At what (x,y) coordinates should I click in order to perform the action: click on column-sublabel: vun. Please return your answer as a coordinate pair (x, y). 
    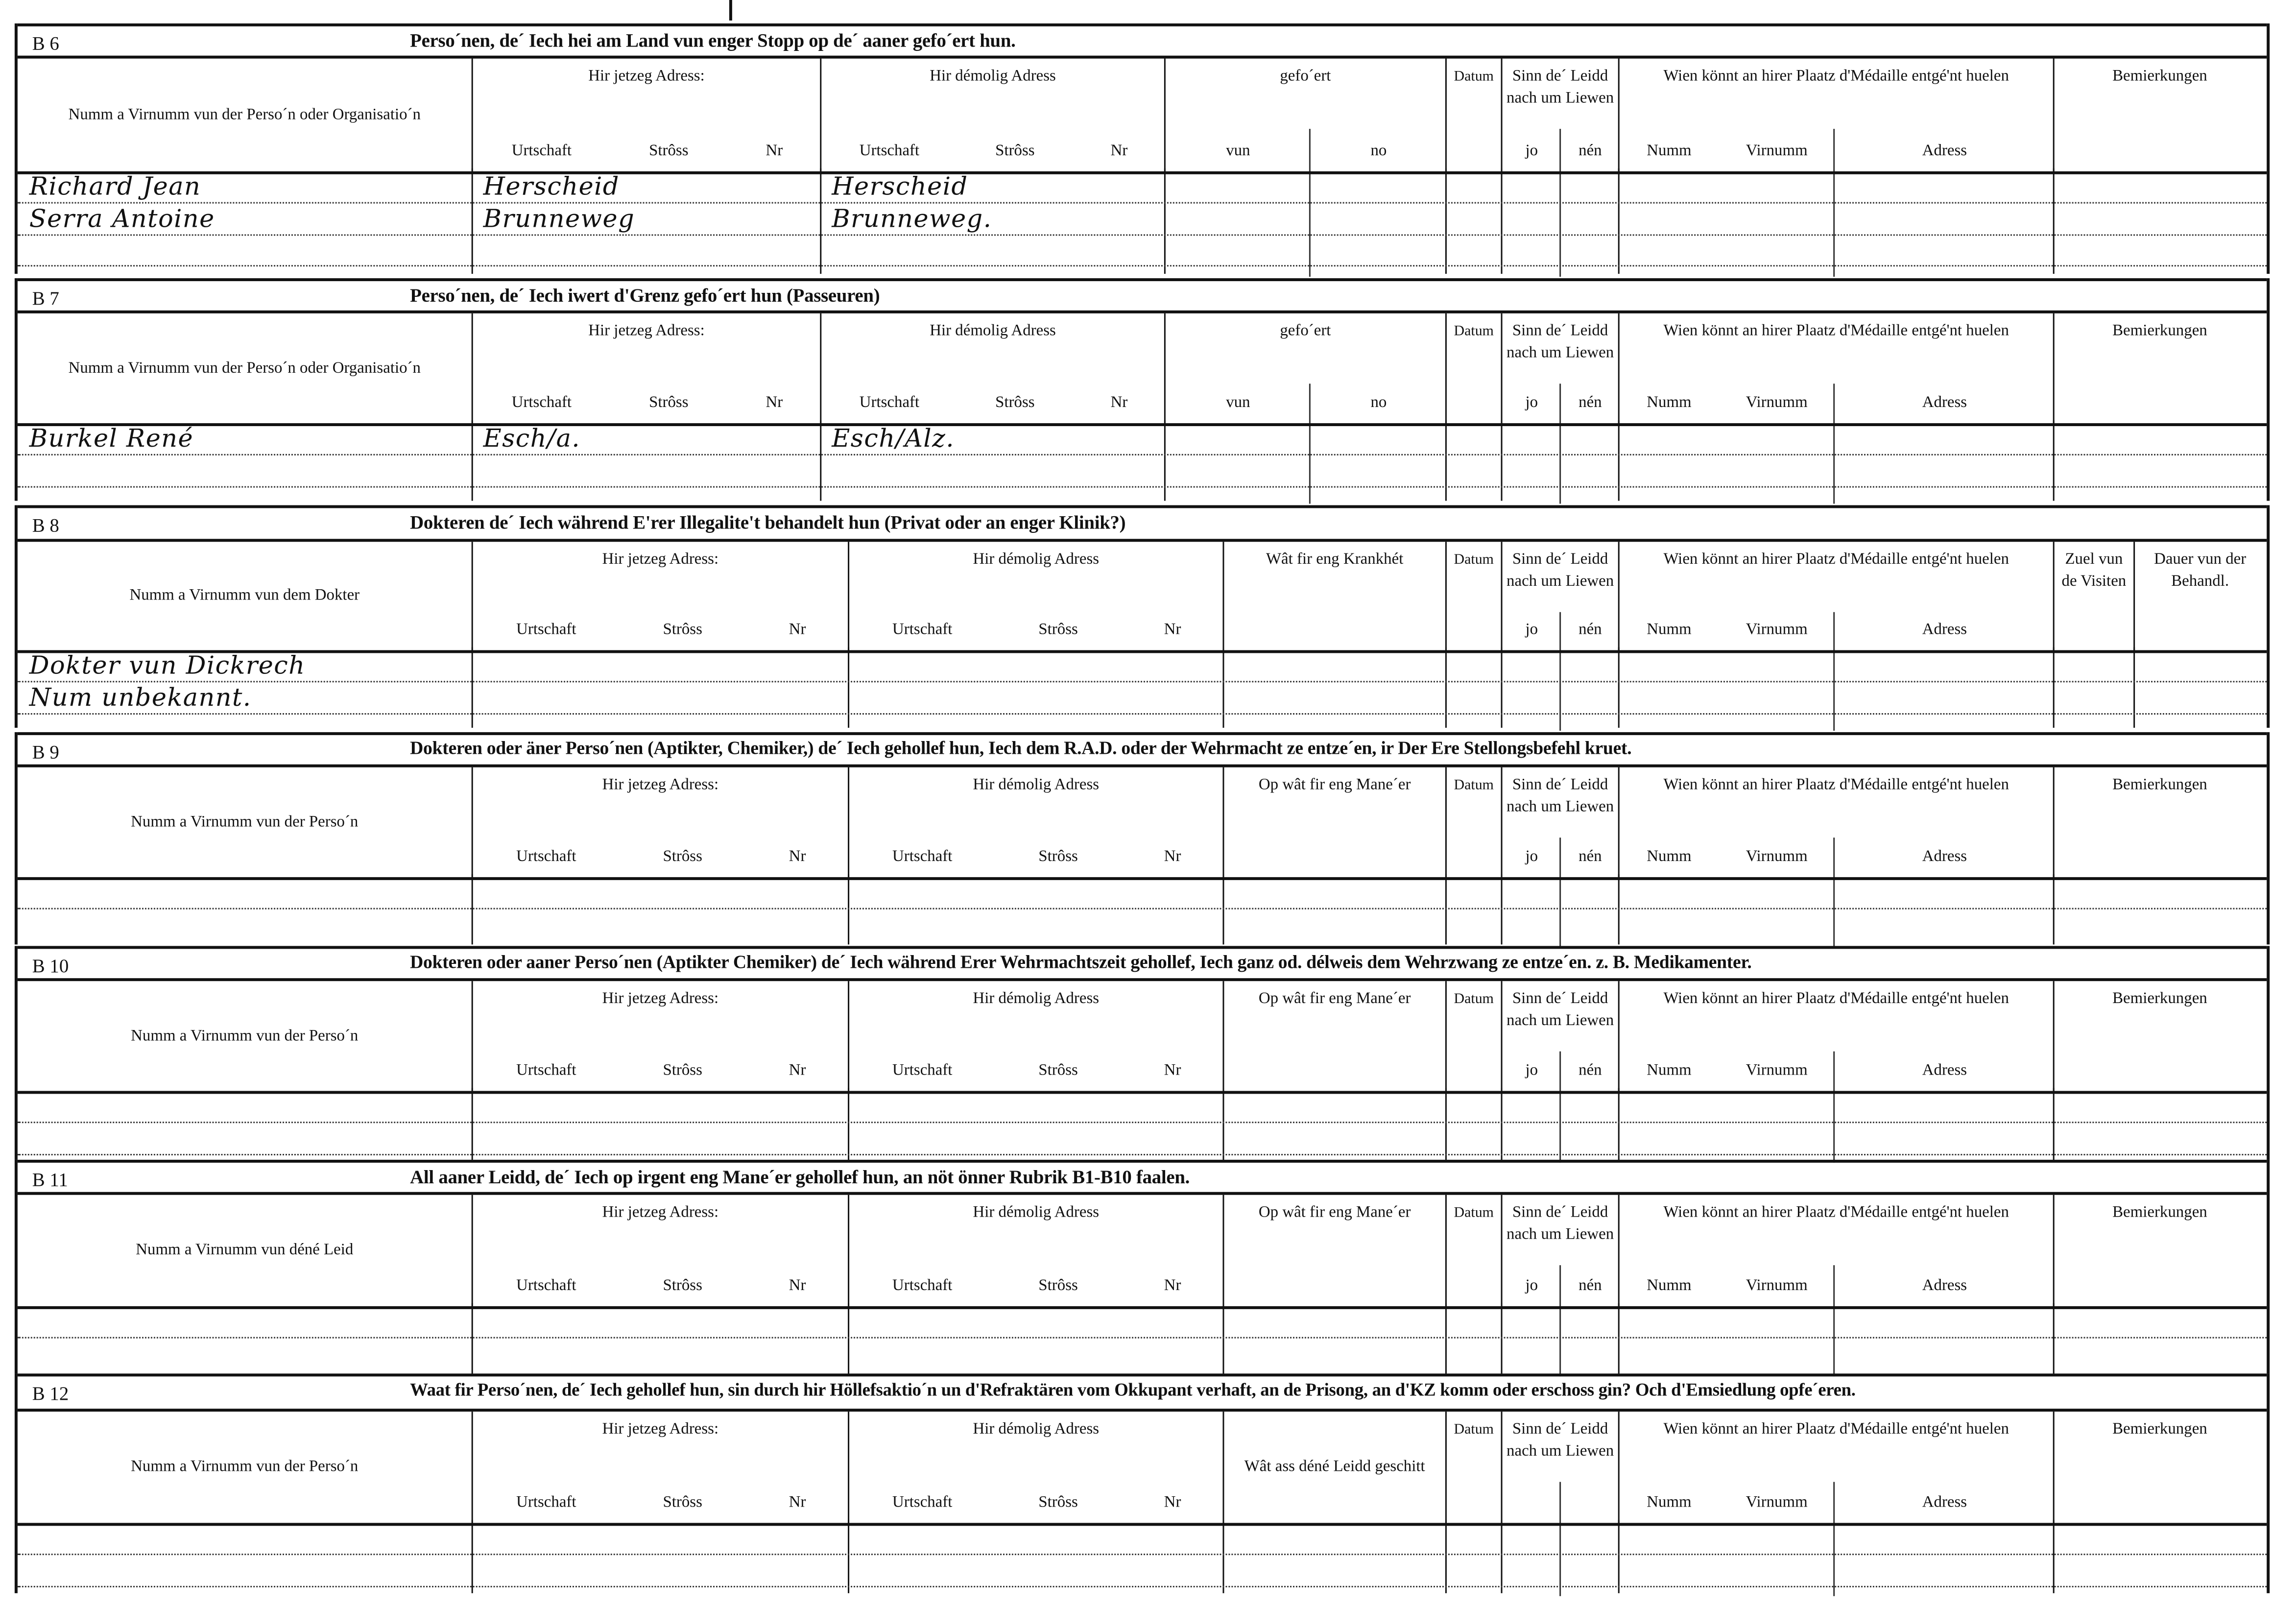
    Looking at the image, I should click on (1238, 151).